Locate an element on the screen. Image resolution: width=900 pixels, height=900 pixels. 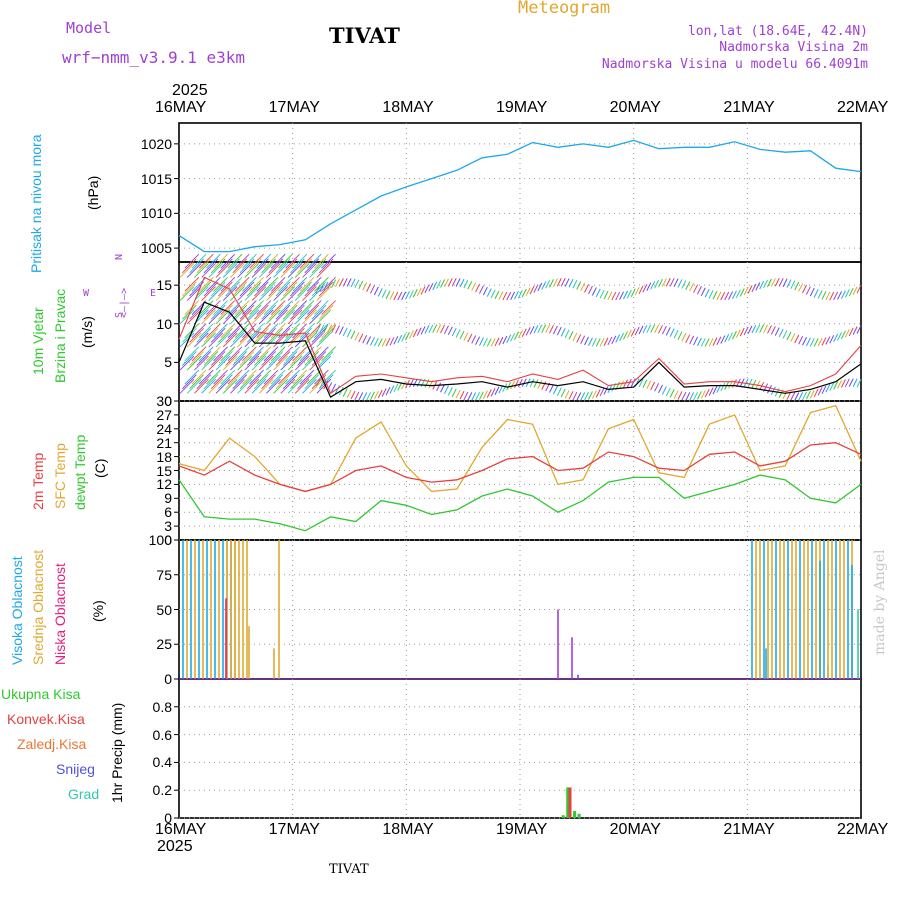
wind-ytick-label: 15 is located at coordinates (164, 285).